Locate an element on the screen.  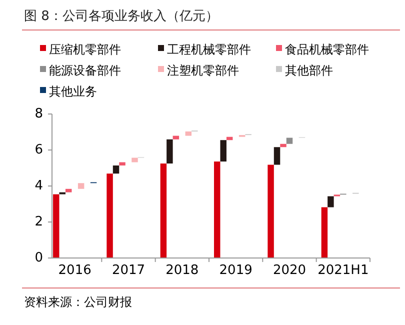
y-tick-label: 2 is located at coordinates (38, 222).